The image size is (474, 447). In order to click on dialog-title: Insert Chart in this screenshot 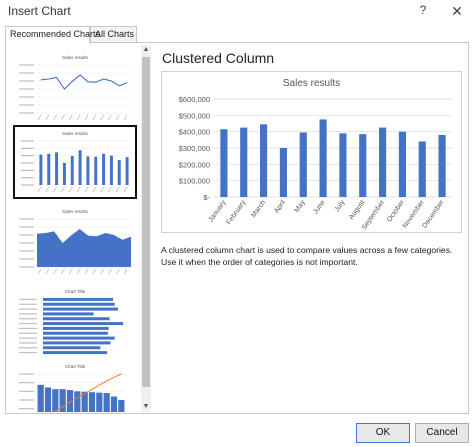, I will do `click(39, 11)`.